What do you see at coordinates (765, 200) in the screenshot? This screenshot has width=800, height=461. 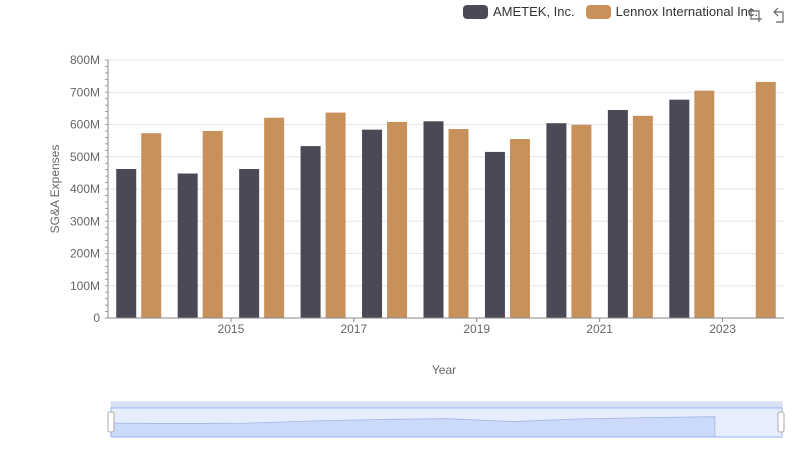 I see `bar-lennox-2024` at bounding box center [765, 200].